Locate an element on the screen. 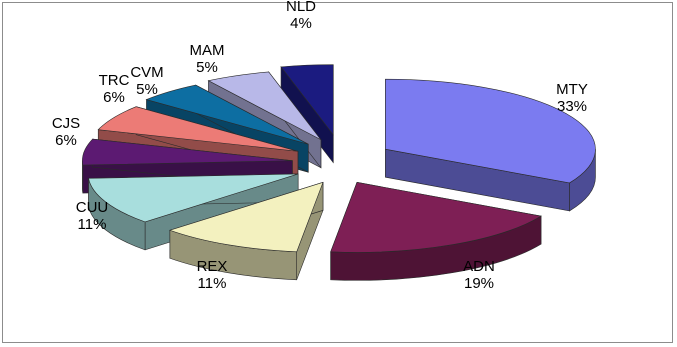  data-label-mam: MAM 5% is located at coordinates (207, 59).